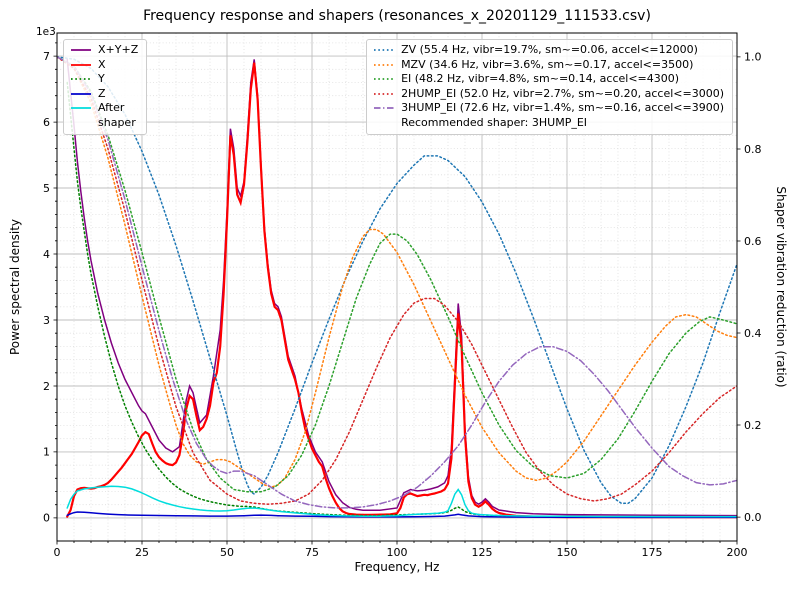  What do you see at coordinates (397, 552) in the screenshot?
I see `x-tick-label: 100` at bounding box center [397, 552].